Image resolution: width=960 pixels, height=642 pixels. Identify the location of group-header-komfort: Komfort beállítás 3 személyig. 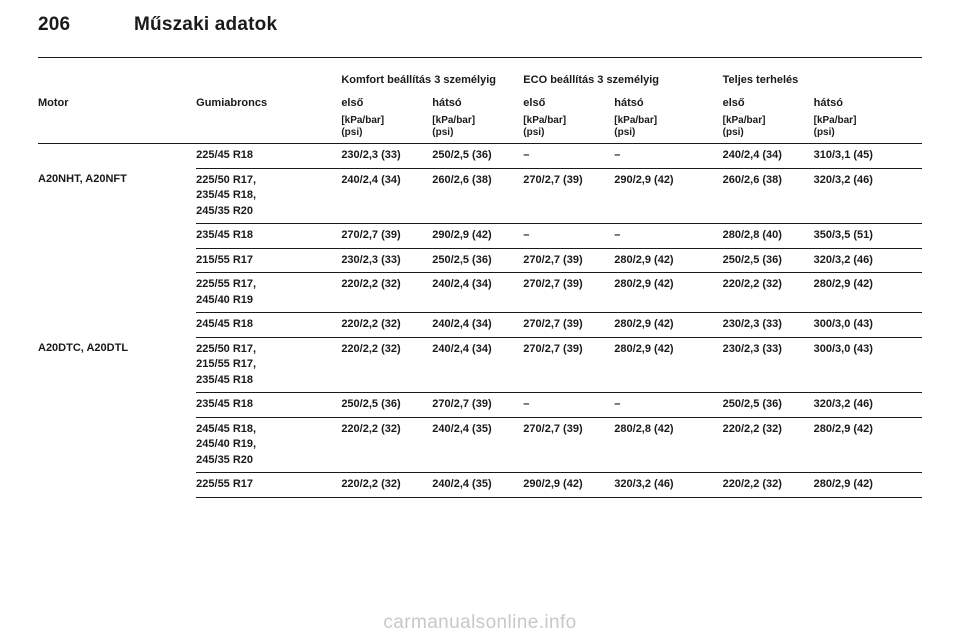
(418, 80).